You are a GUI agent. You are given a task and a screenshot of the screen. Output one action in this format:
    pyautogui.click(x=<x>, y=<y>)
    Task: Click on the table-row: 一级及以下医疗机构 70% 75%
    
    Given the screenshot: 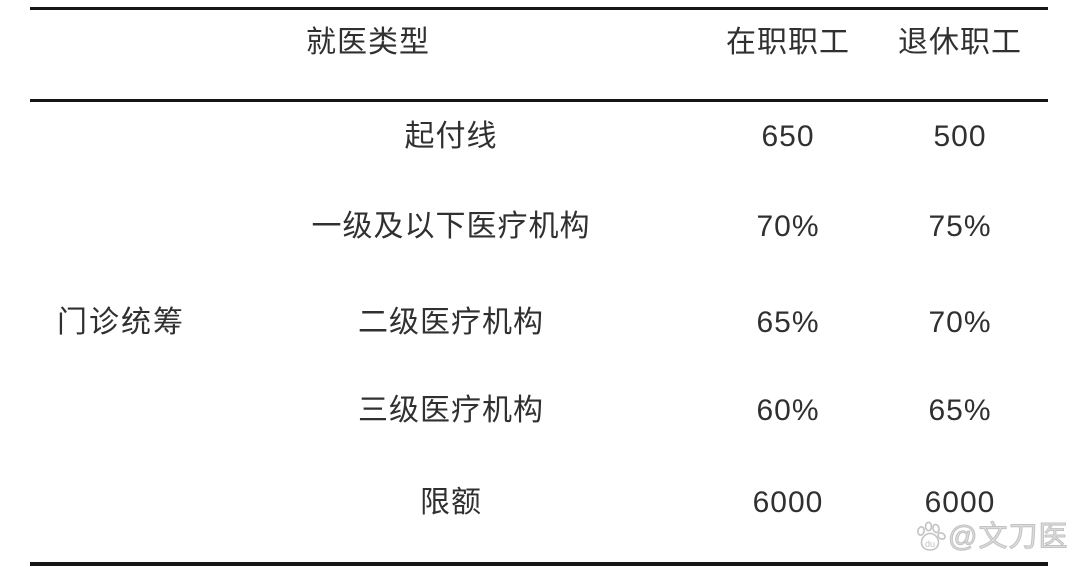 What is the action you would take?
    pyautogui.click(x=540, y=227)
    